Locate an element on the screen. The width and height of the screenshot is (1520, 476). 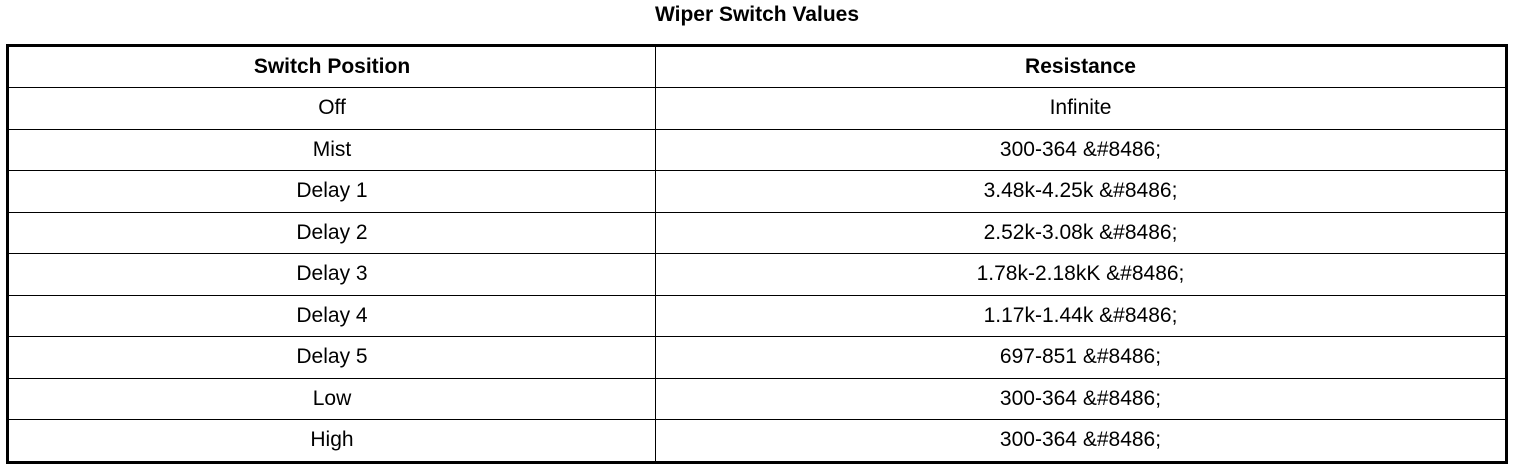
table-cell: 1.17k-1.44k &#8486; is located at coordinates (1081, 315).